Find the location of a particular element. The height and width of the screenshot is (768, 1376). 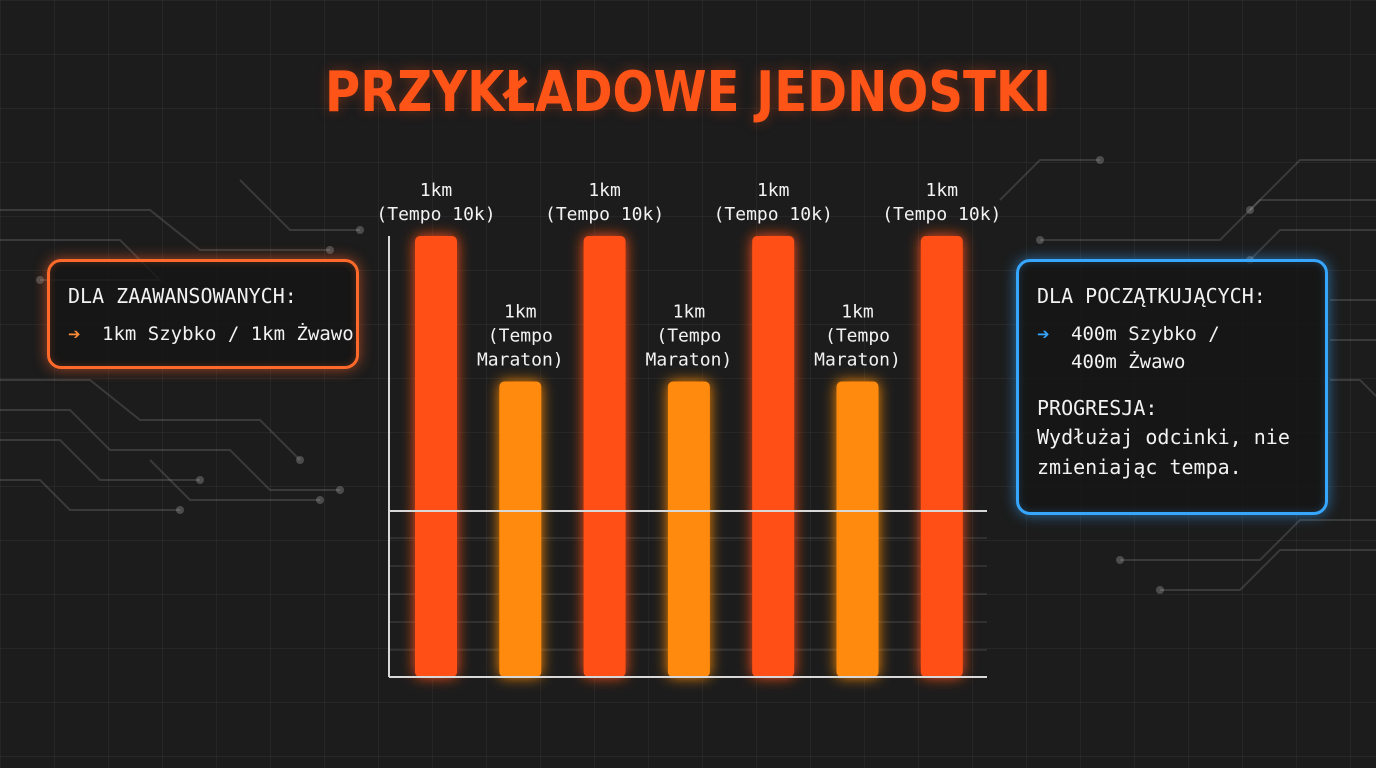

advanced-panel-item-text: 1km Szybko / 1km Żwawo is located at coordinates (228, 334).